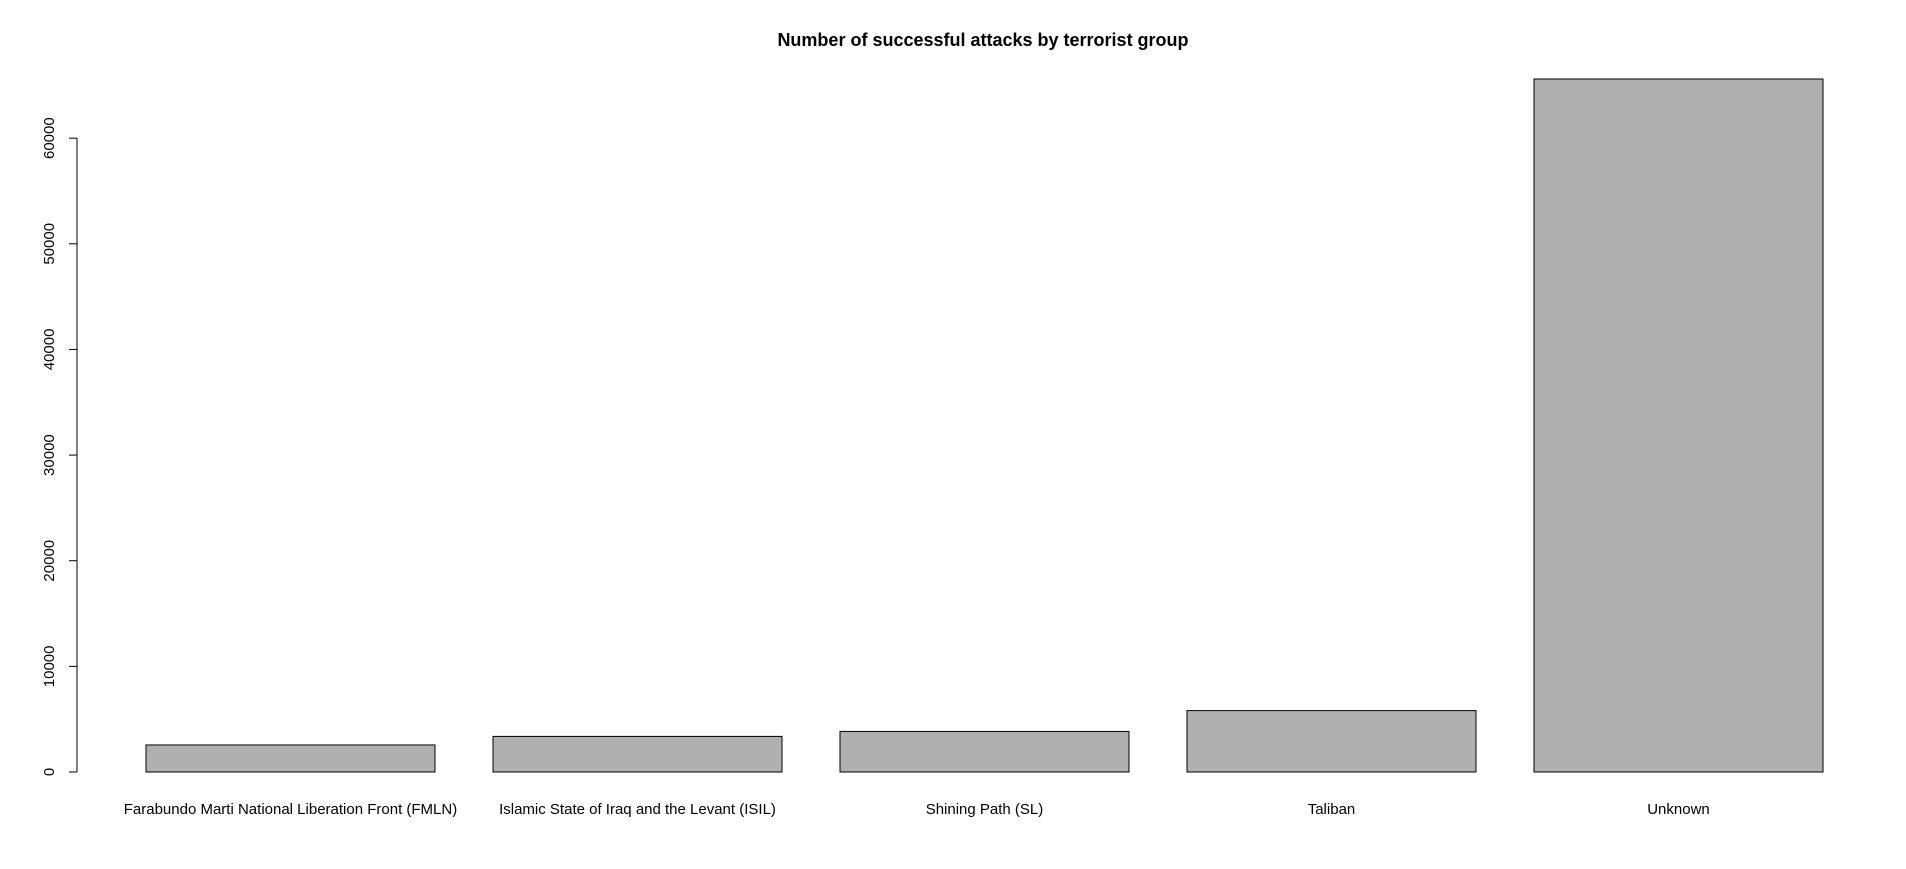  Describe the element at coordinates (49, 772) in the screenshot. I see `y-tick-label: 0` at that location.